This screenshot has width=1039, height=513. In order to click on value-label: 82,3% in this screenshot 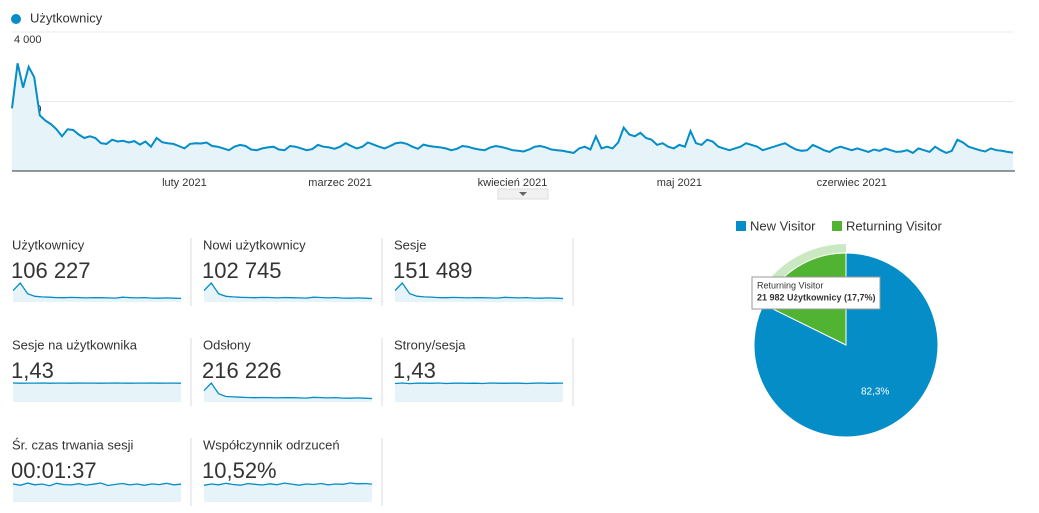, I will do `click(875, 392)`.